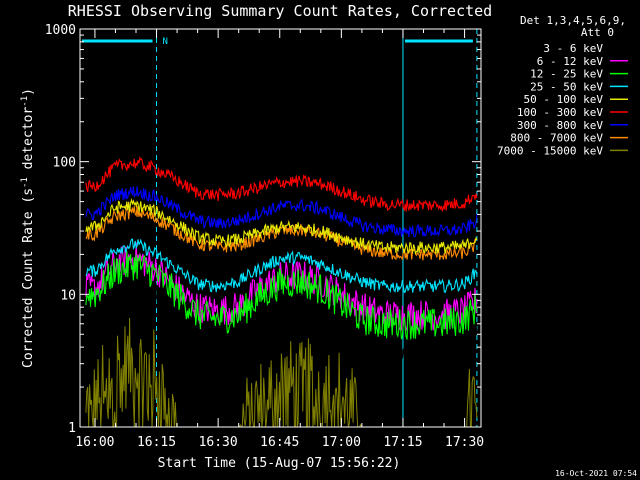 This screenshot has width=640, height=480. Describe the element at coordinates (25, 101) in the screenshot. I see `y-axis-label-sup2: -1` at that location.